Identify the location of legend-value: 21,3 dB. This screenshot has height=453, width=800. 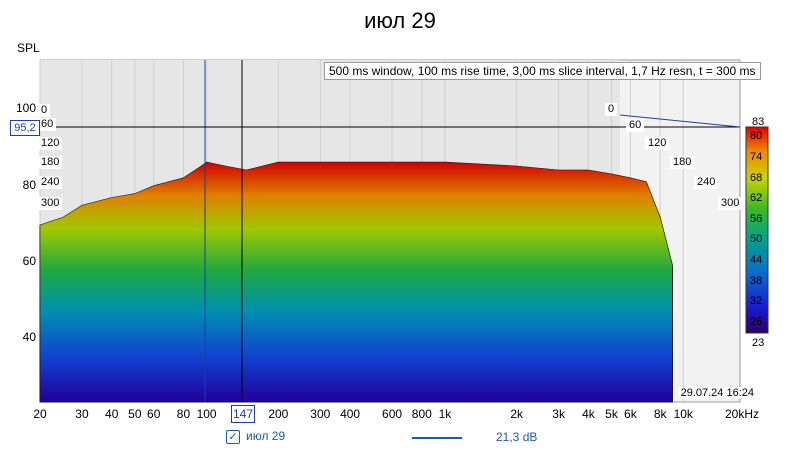
(517, 437).